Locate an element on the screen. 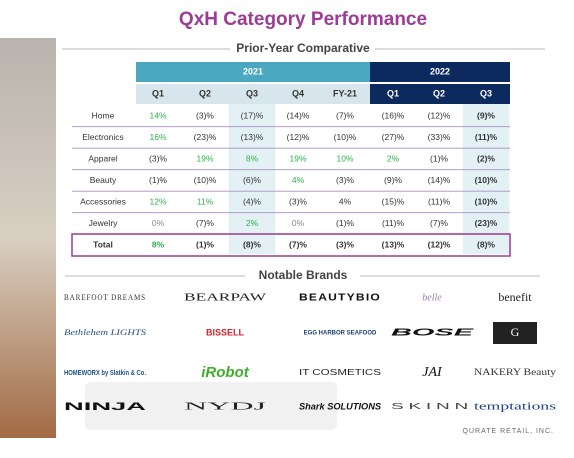 The width and height of the screenshot is (574, 458). row-label: Total is located at coordinates (103, 244).